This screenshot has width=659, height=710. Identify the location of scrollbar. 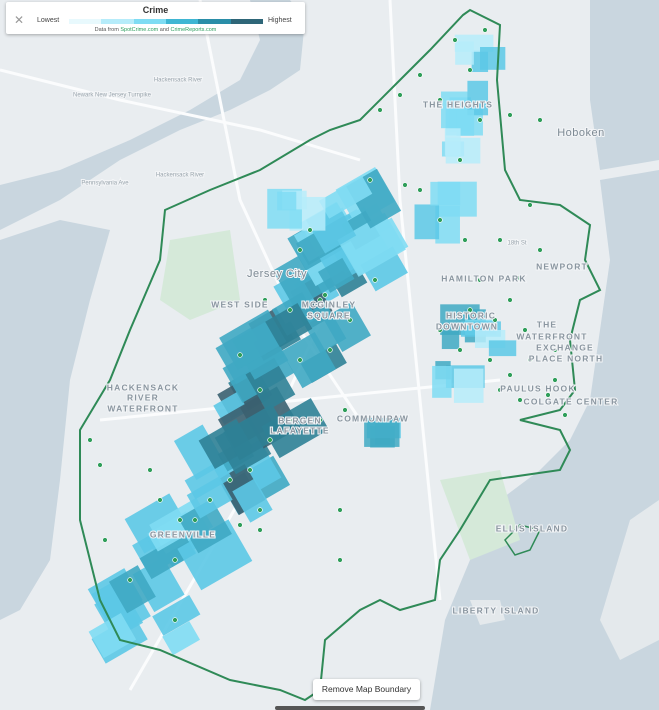
(350, 708).